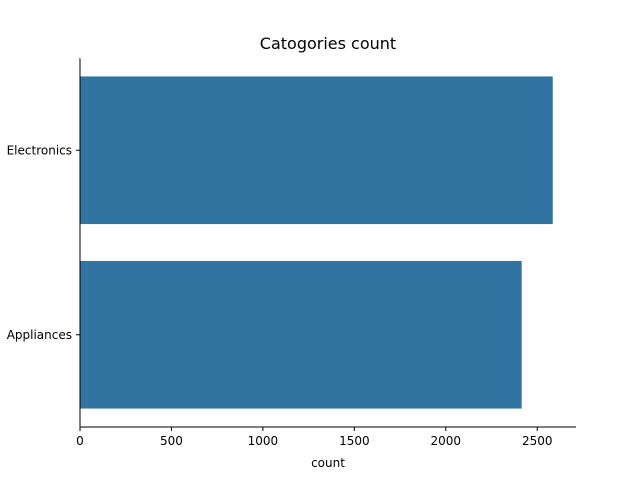 The height and width of the screenshot is (480, 640). What do you see at coordinates (446, 441) in the screenshot?
I see `x-tick-label: 2000` at bounding box center [446, 441].